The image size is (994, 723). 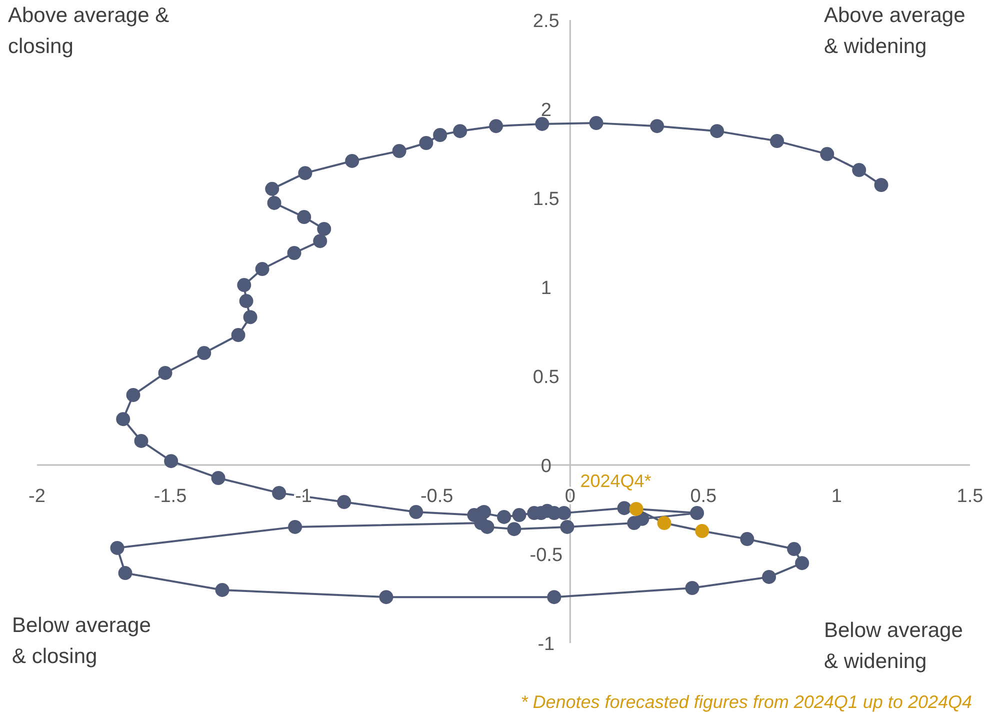 What do you see at coordinates (546, 288) in the screenshot?
I see `y-tick-label: 1` at bounding box center [546, 288].